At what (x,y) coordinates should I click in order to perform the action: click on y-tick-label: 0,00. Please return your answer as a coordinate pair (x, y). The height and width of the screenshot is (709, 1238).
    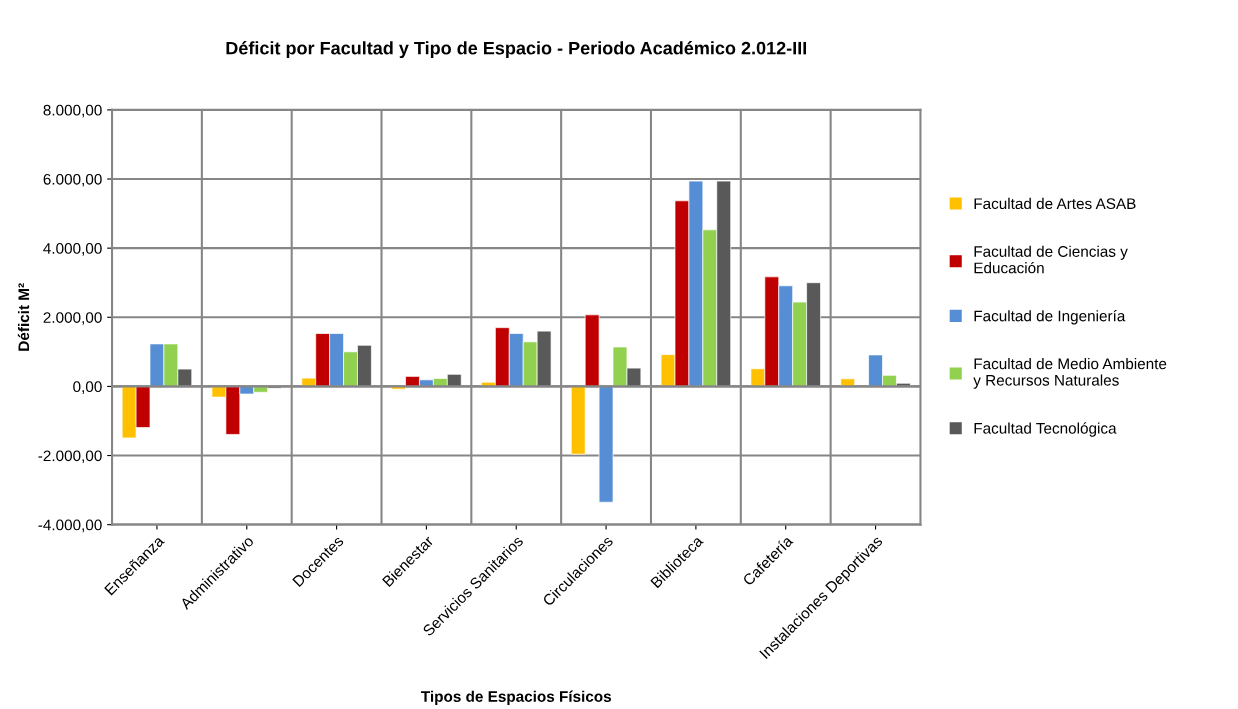
    Looking at the image, I should click on (87, 387).